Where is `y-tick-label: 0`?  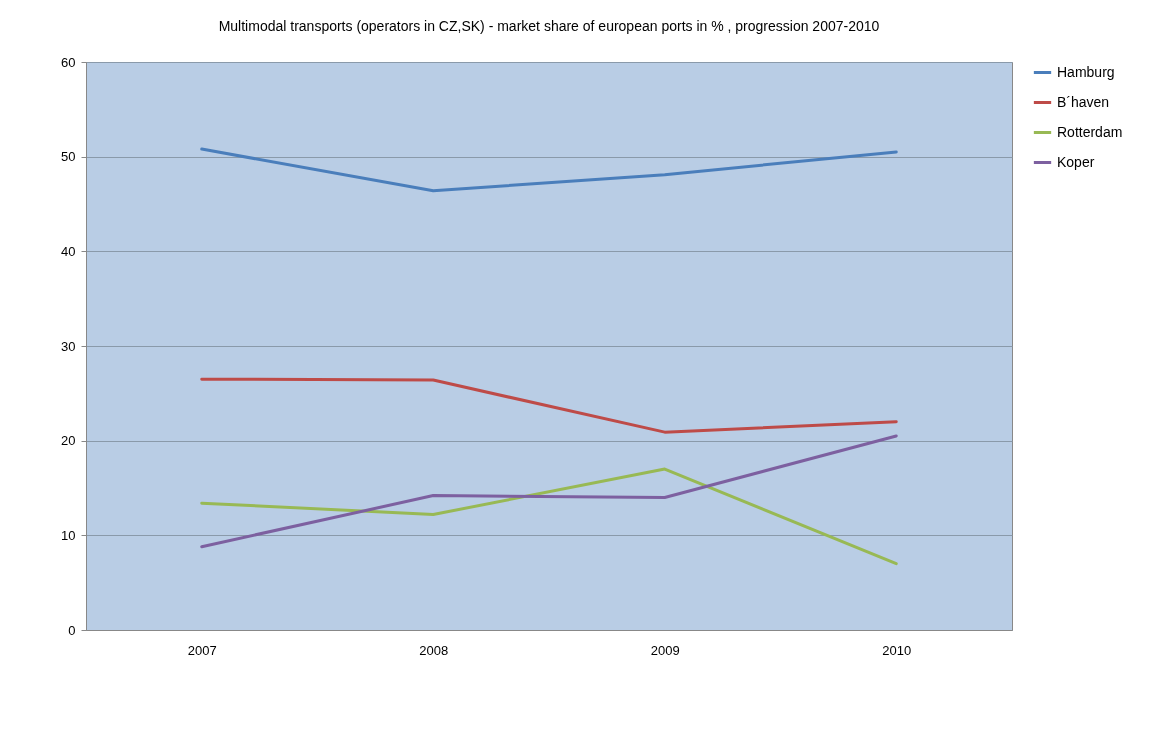 y-tick-label: 0 is located at coordinates (72, 630).